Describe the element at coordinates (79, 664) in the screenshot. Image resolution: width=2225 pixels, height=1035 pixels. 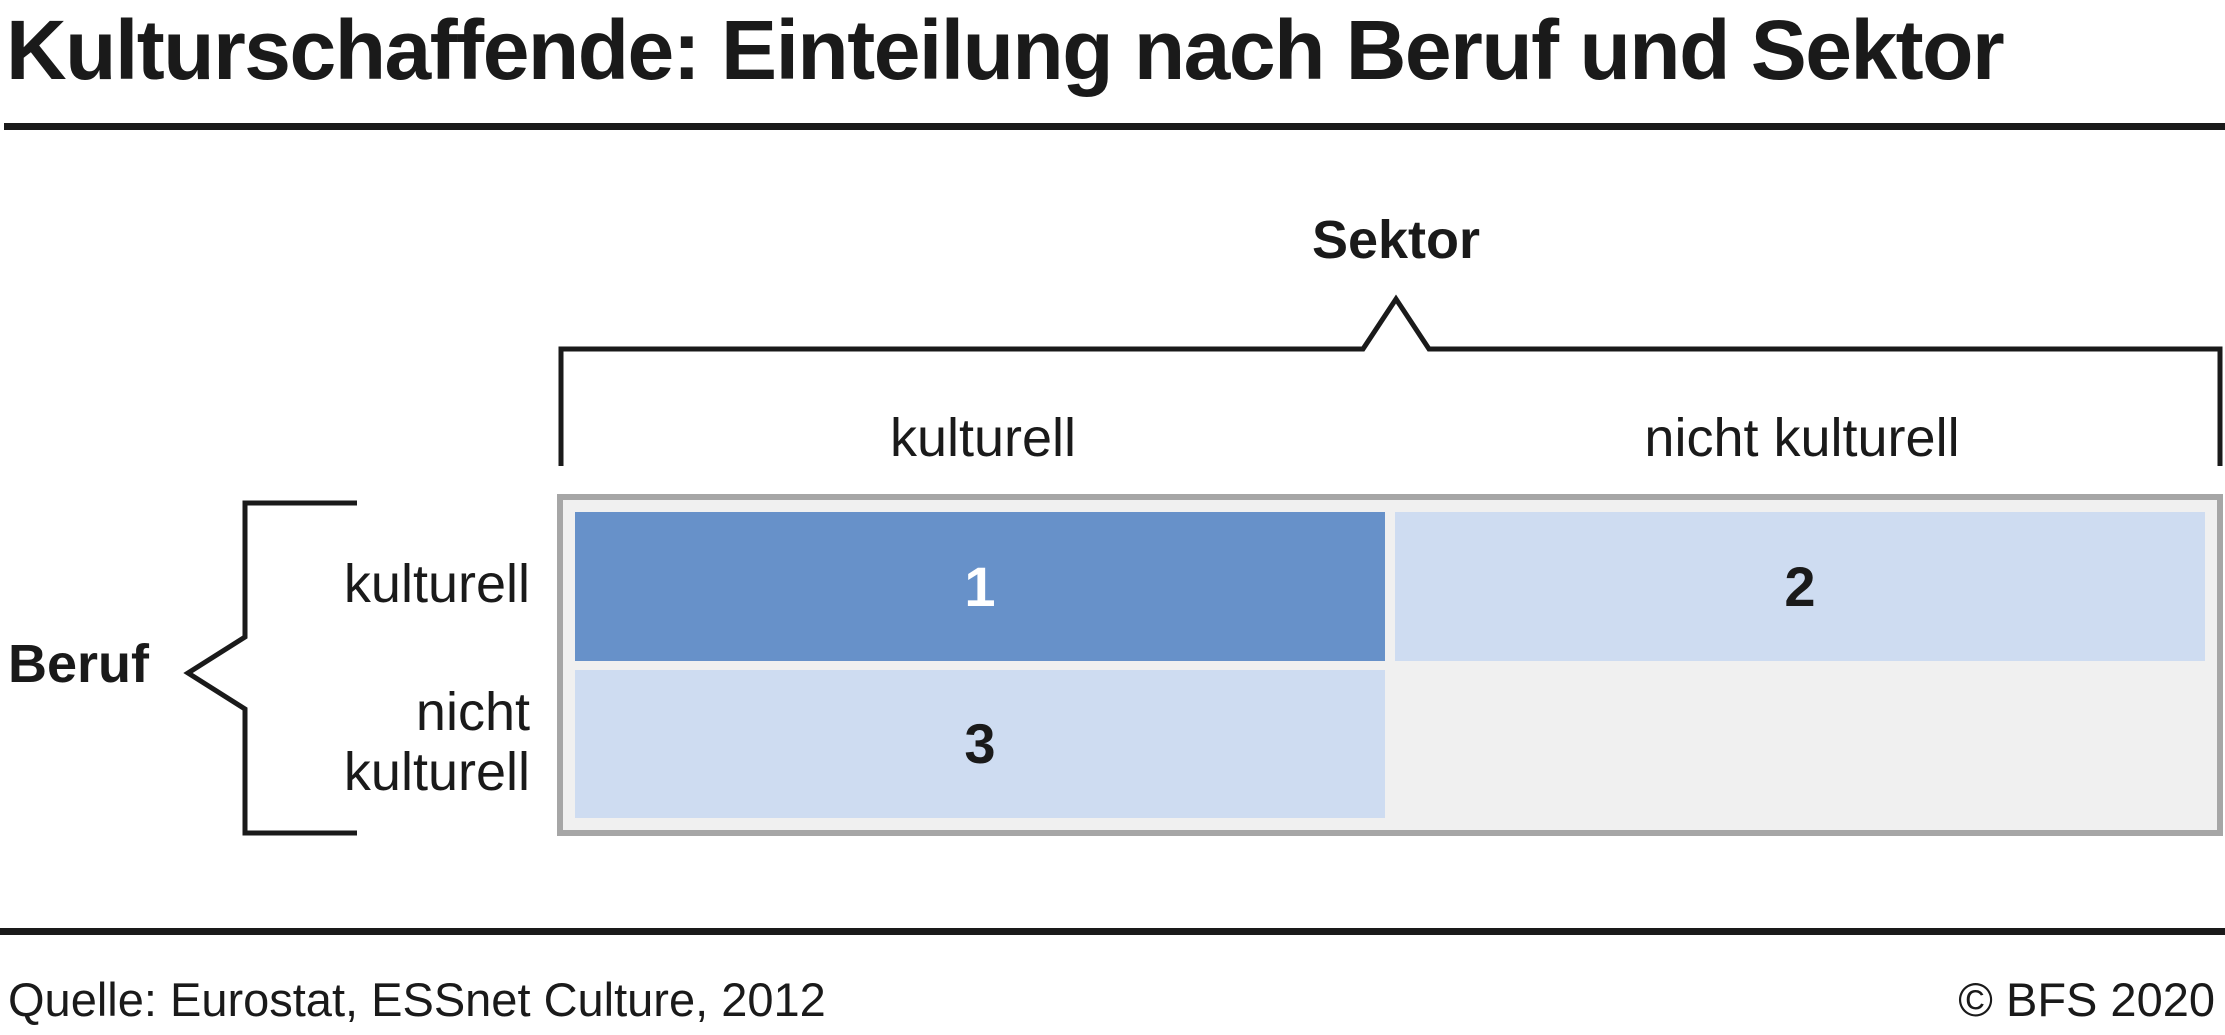
I see `beruf-group-label: Beruf` at that location.